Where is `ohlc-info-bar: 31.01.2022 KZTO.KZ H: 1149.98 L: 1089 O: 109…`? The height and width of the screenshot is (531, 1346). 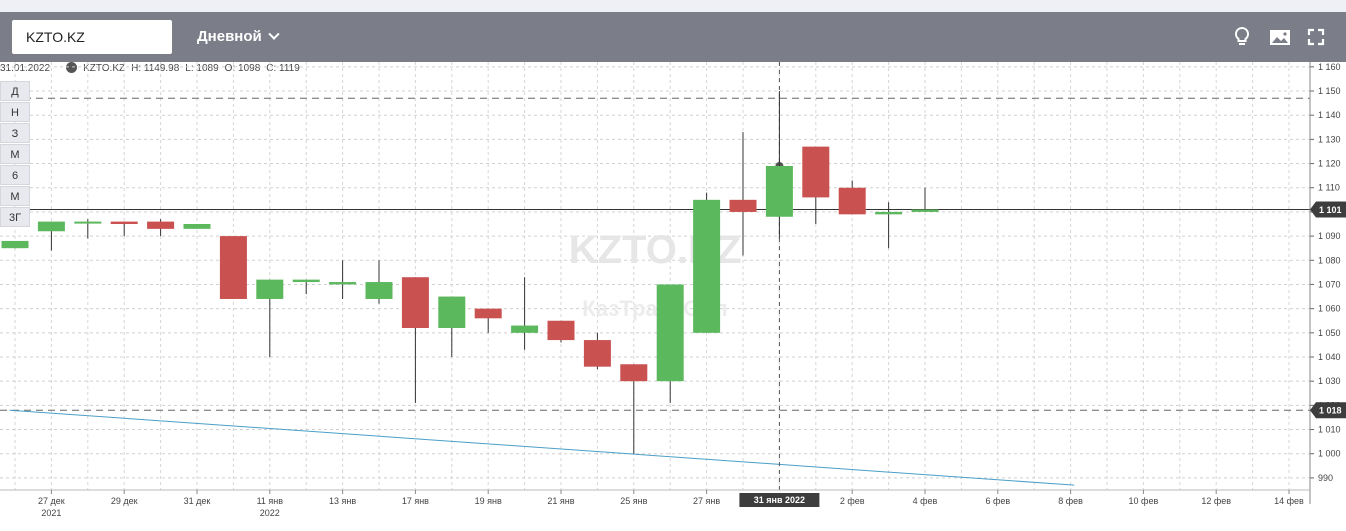 ohlc-info-bar: 31.01.2022 KZTO.KZ H: 1149.98 L: 1089 O: 109… is located at coordinates (153, 69).